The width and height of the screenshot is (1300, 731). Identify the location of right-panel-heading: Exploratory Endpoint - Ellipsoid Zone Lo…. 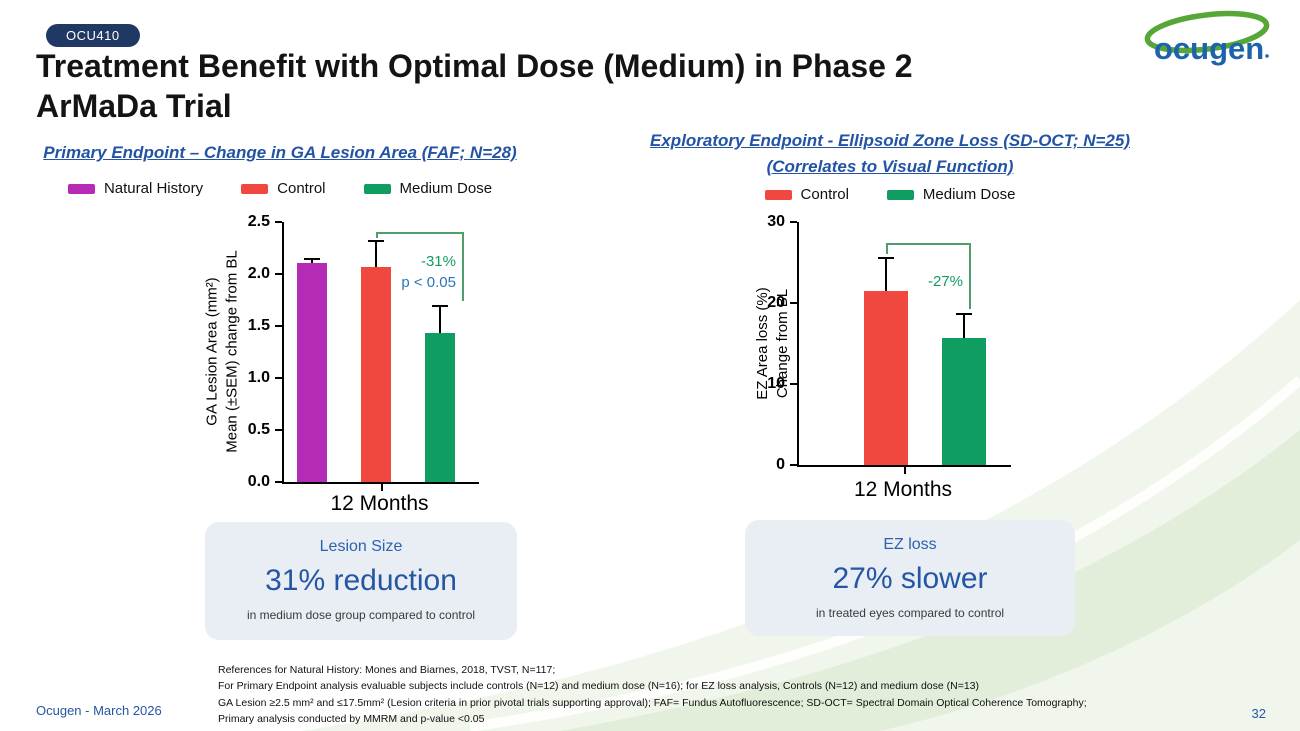
(890, 153).